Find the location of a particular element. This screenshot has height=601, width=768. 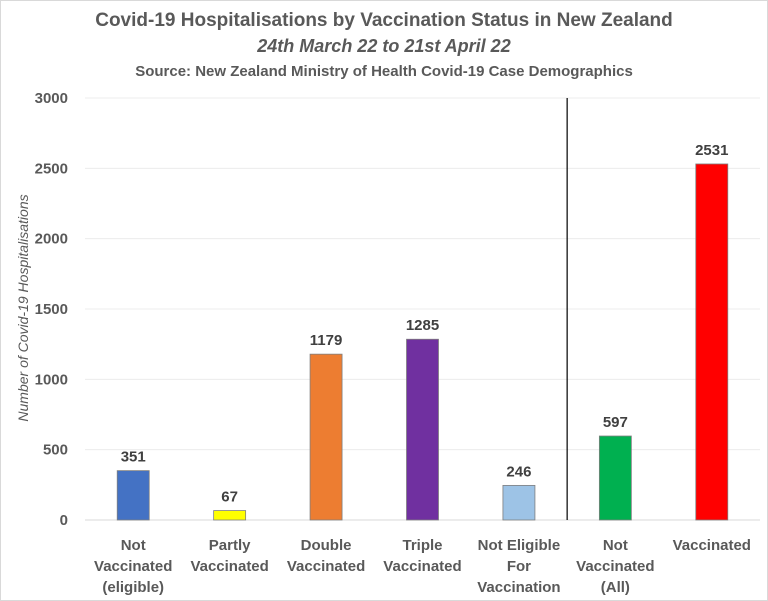

data-label: 1285 is located at coordinates (422, 325).